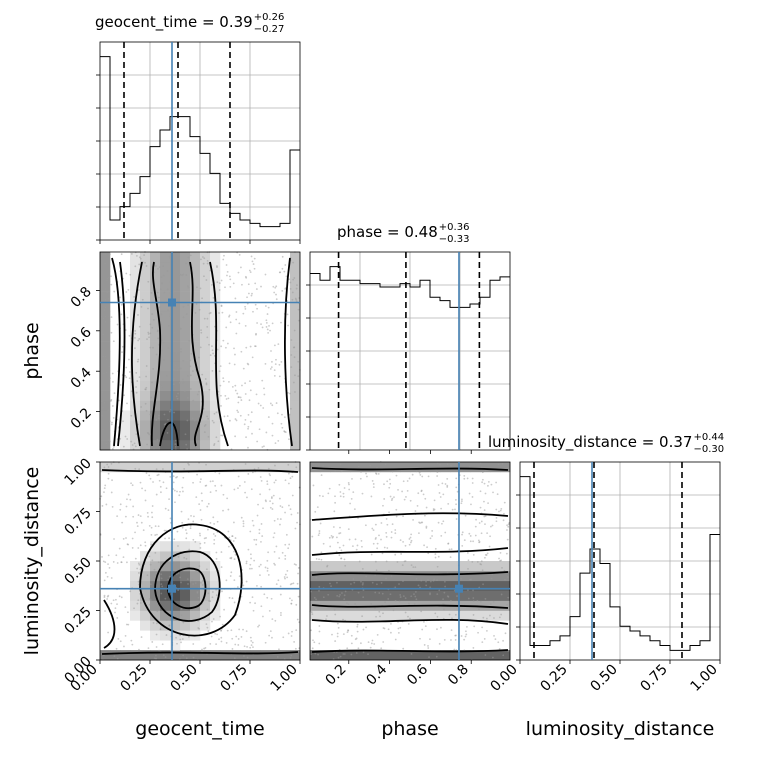  What do you see at coordinates (410, 561) in the screenshot?
I see `density-panel-phase-vs-luminosity_distance` at bounding box center [410, 561].